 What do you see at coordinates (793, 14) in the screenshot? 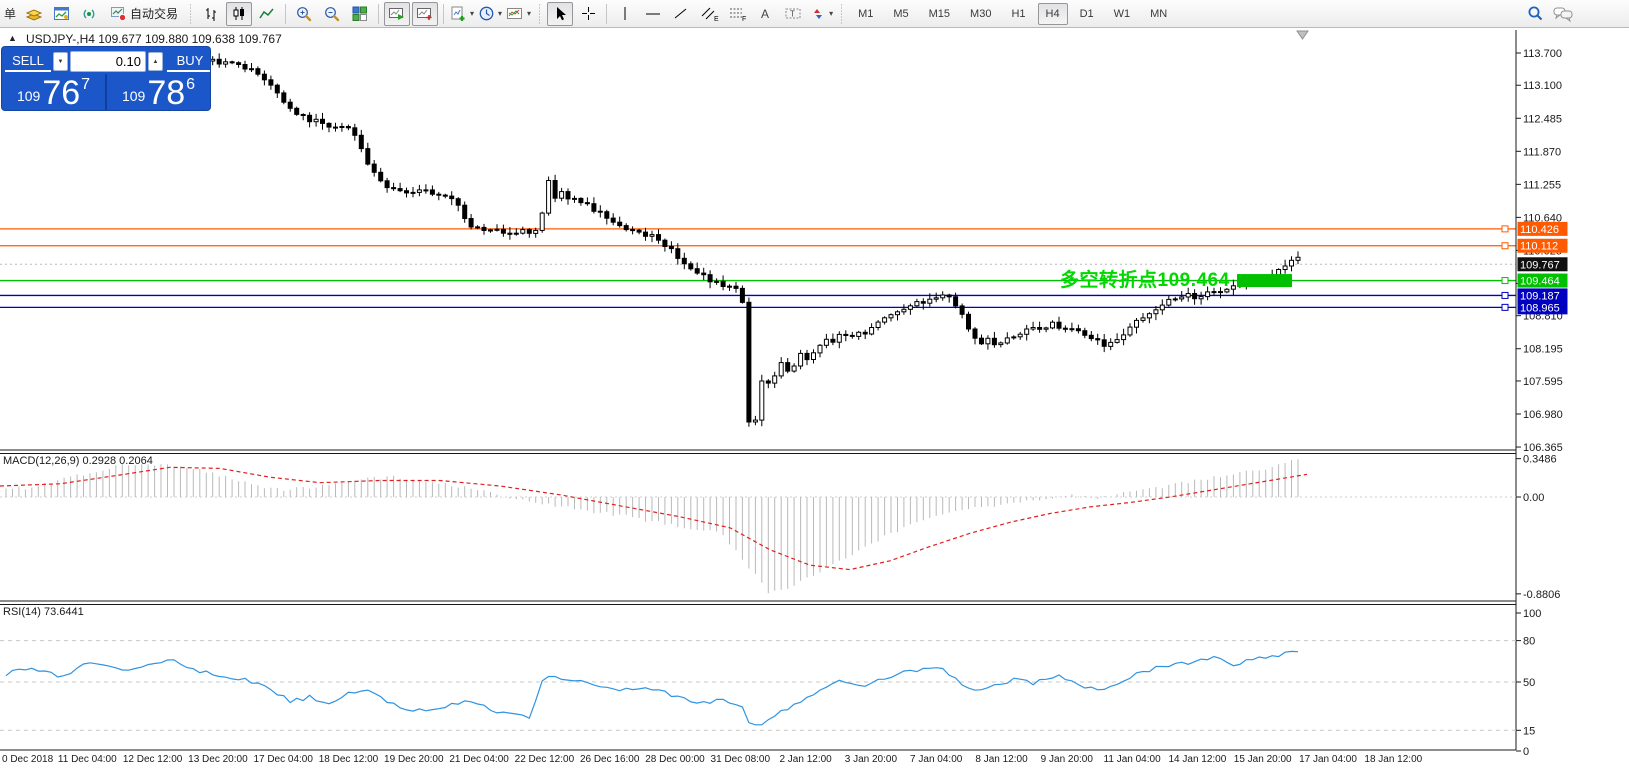
I see `text-label-button: T` at bounding box center [793, 14].